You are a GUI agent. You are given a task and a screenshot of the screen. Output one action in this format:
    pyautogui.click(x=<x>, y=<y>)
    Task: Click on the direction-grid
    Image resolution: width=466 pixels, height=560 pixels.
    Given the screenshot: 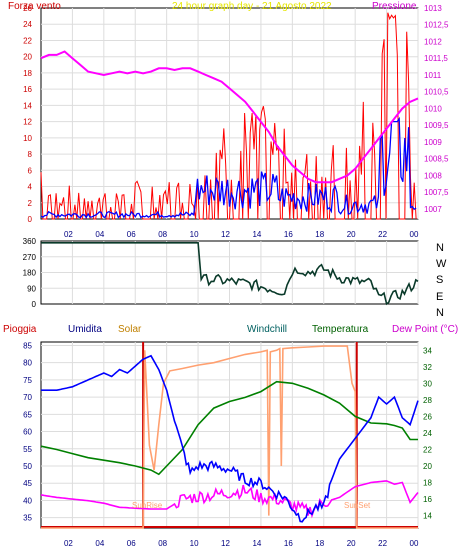 What is the action you would take?
    pyautogui.click(x=230, y=272)
    